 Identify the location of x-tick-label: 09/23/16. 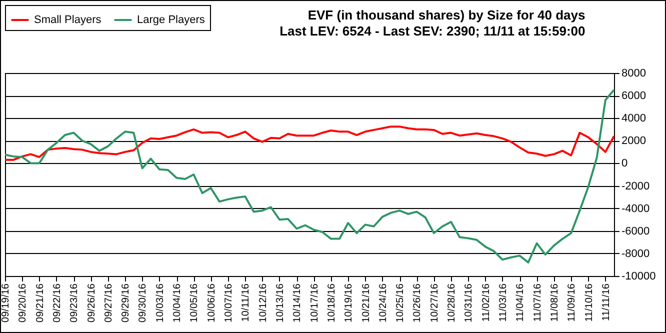
(74, 302).